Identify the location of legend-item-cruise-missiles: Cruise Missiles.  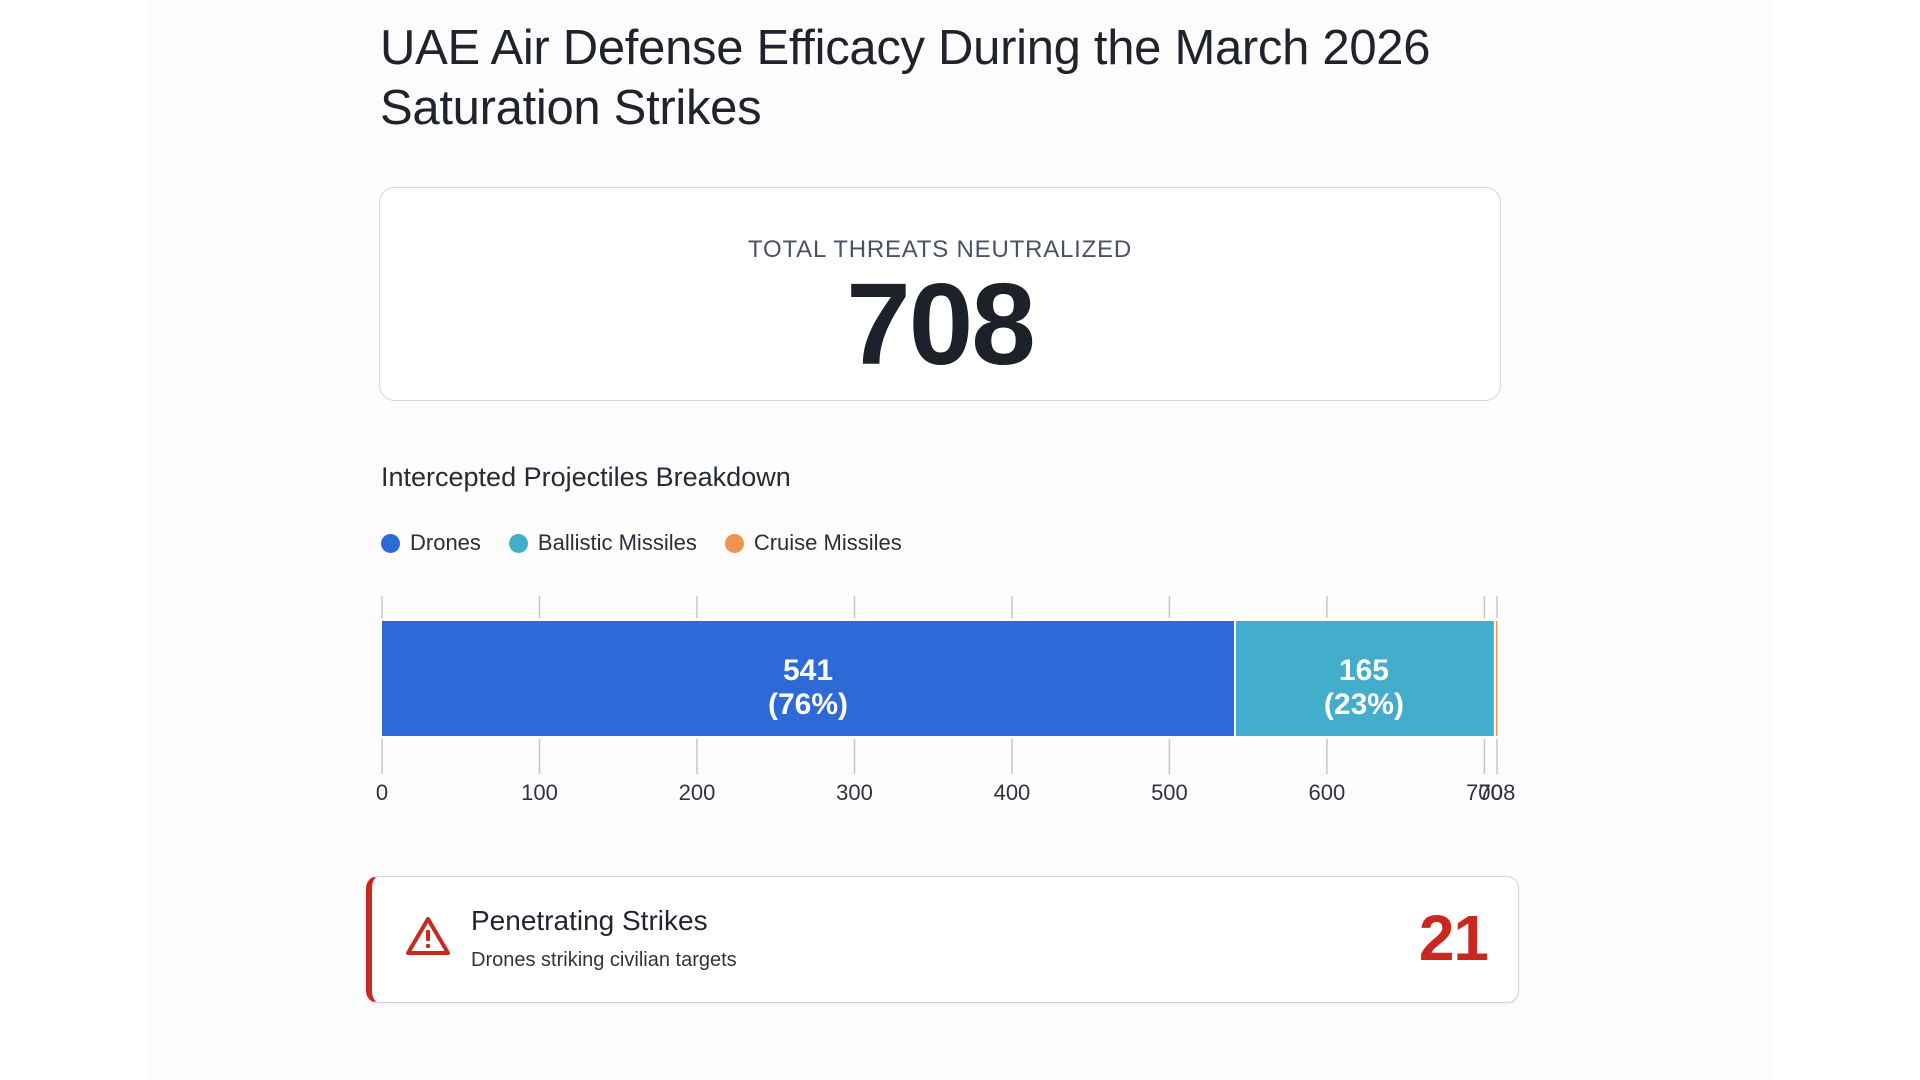
(813, 543).